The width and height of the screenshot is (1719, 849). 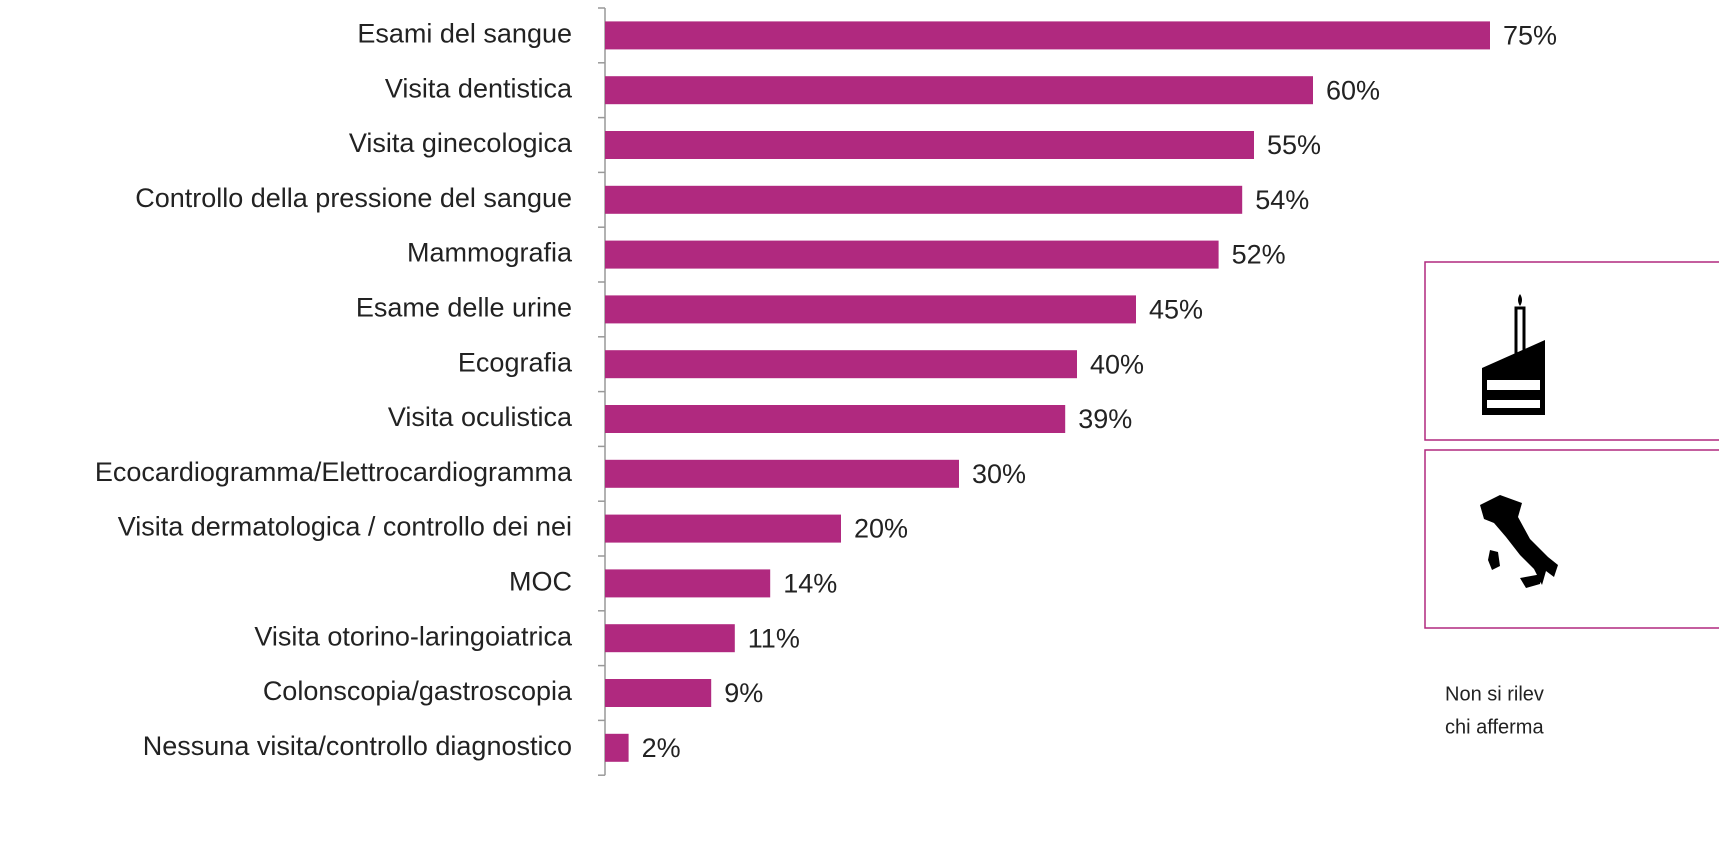 What do you see at coordinates (1282, 200) in the screenshot?
I see `value-label: 54%` at bounding box center [1282, 200].